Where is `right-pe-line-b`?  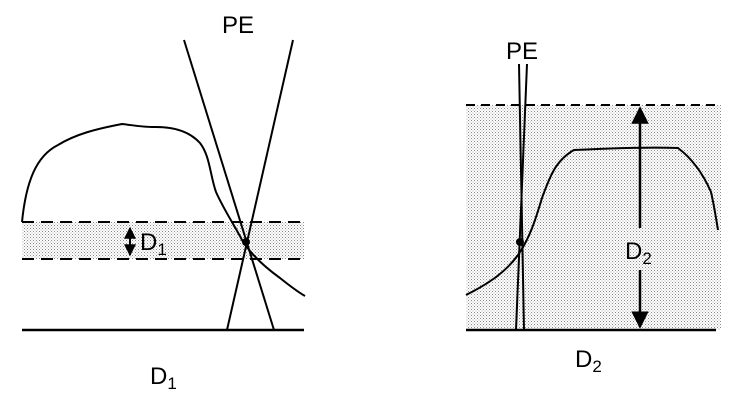
right-pe-line-b is located at coordinates (521, 197).